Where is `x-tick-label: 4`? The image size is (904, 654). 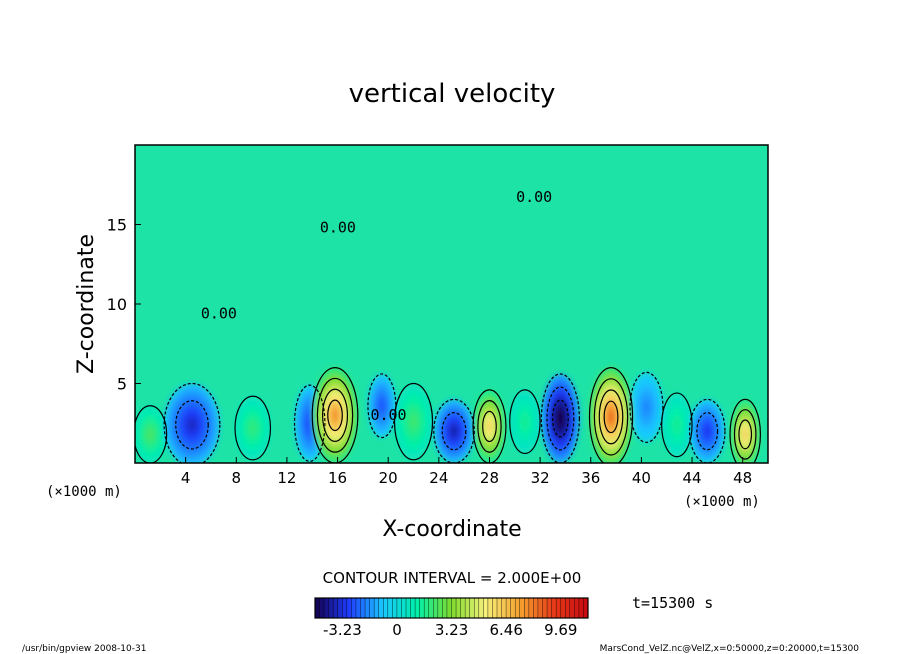 x-tick-label: 4 is located at coordinates (186, 478).